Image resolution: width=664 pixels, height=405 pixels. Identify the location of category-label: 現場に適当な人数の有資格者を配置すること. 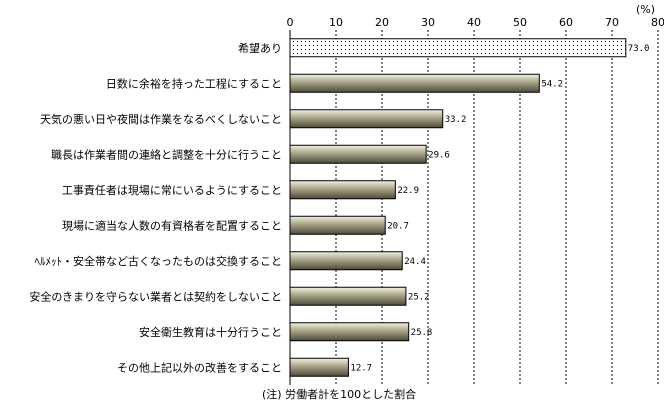
(172, 225).